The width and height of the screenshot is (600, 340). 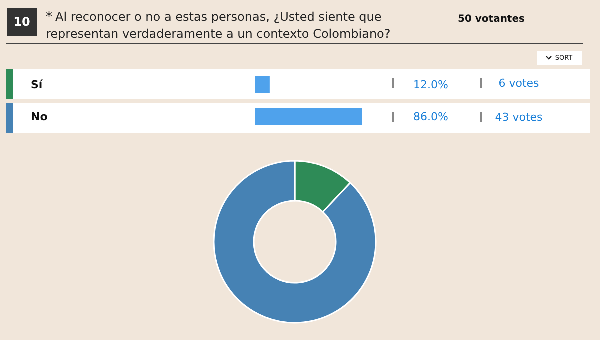 I want to click on data-label: 12.0%, so click(x=431, y=85).